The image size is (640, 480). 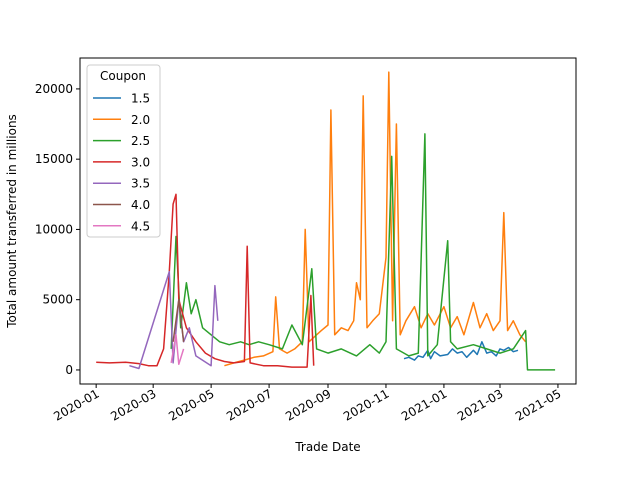 What do you see at coordinates (327, 447) in the screenshot?
I see `x-axis-label: Trade Date` at bounding box center [327, 447].